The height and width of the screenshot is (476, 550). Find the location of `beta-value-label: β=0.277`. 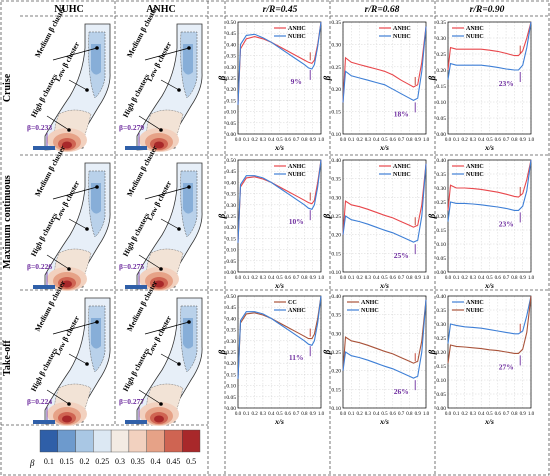

beta-value-label: β=0.277 is located at coordinates (131, 401).